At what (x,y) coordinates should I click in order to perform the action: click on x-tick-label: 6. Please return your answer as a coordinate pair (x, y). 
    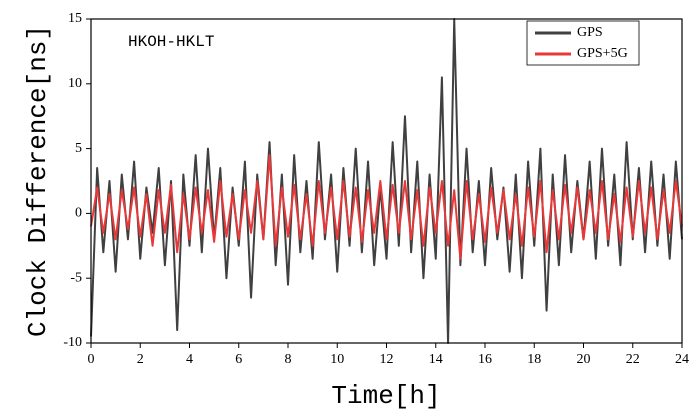
    Looking at the image, I should click on (238, 359).